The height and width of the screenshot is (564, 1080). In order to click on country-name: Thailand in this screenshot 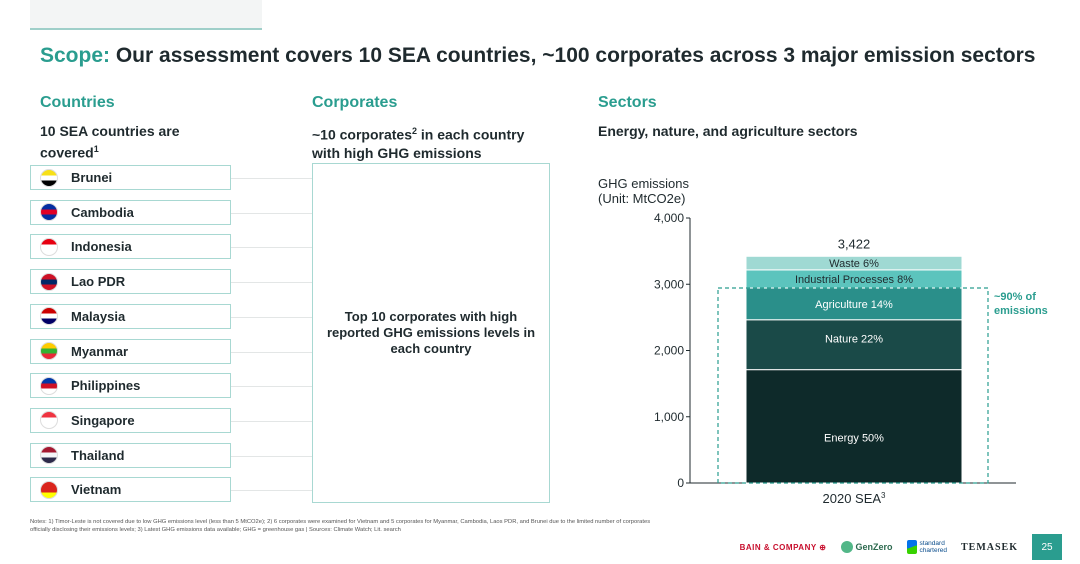, I will do `click(98, 455)`.